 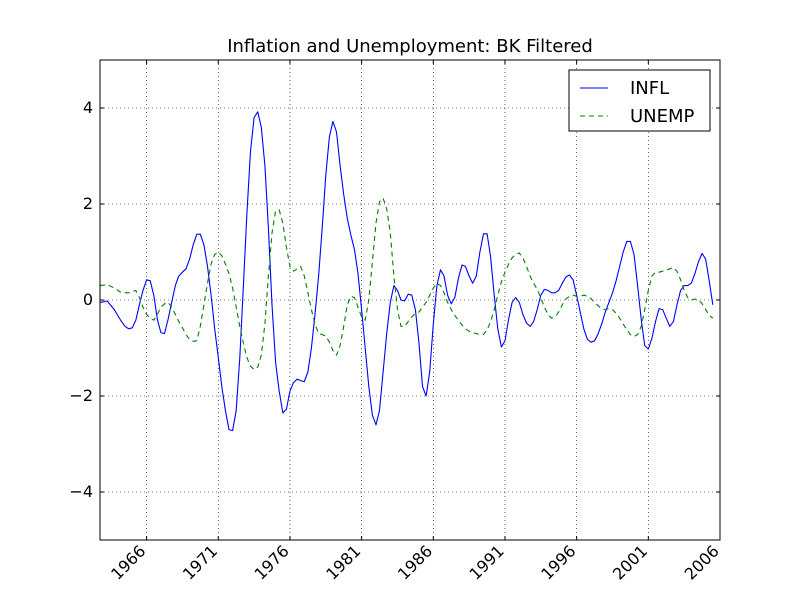 I want to click on chart-title: Inflation and Unemployment: BK Filtered, so click(x=410, y=46).